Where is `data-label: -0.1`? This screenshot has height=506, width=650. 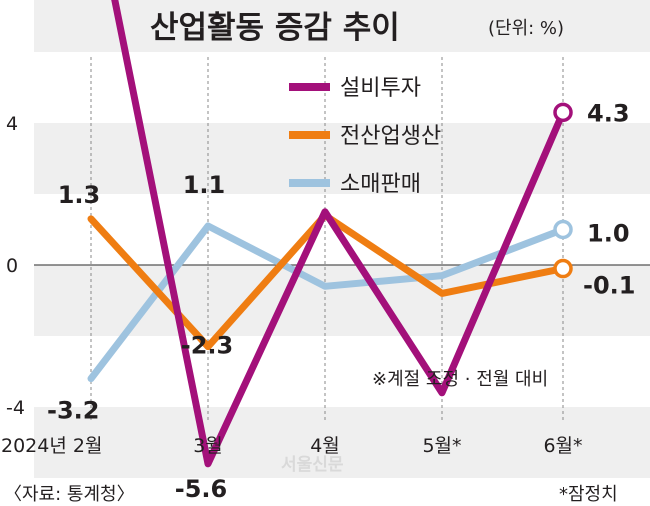 data-label: -0.1 is located at coordinates (609, 286).